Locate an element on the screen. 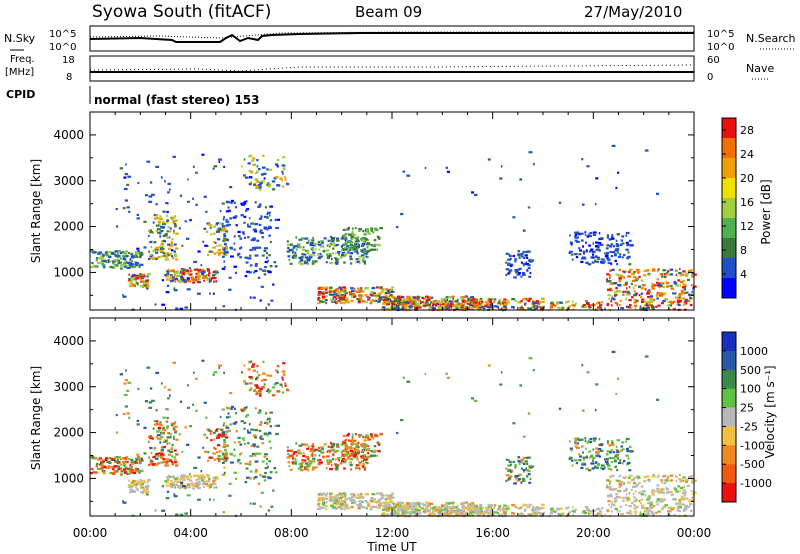  noise-left-tick-low: 10^0 is located at coordinates (62, 47).